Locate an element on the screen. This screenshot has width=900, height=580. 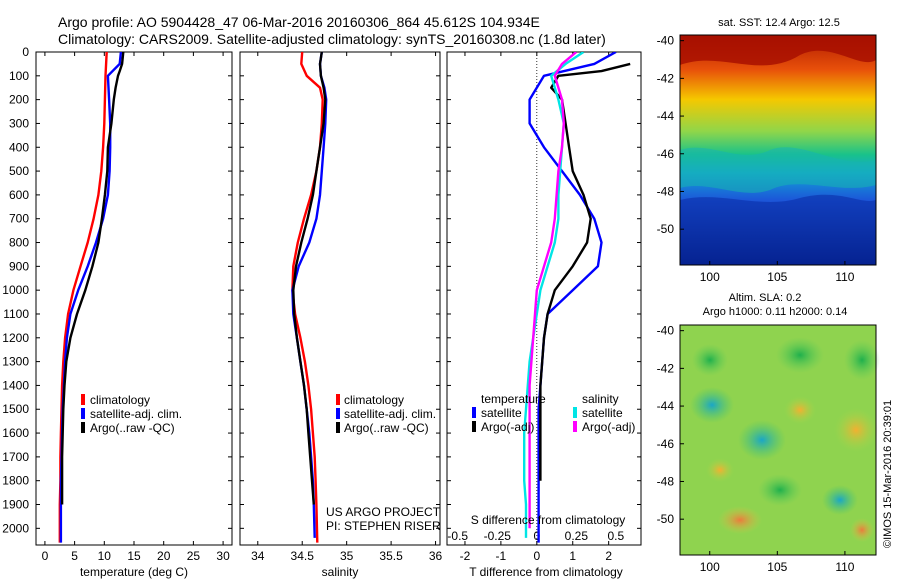
depth-tick-label: 600 is located at coordinates (19, 195).